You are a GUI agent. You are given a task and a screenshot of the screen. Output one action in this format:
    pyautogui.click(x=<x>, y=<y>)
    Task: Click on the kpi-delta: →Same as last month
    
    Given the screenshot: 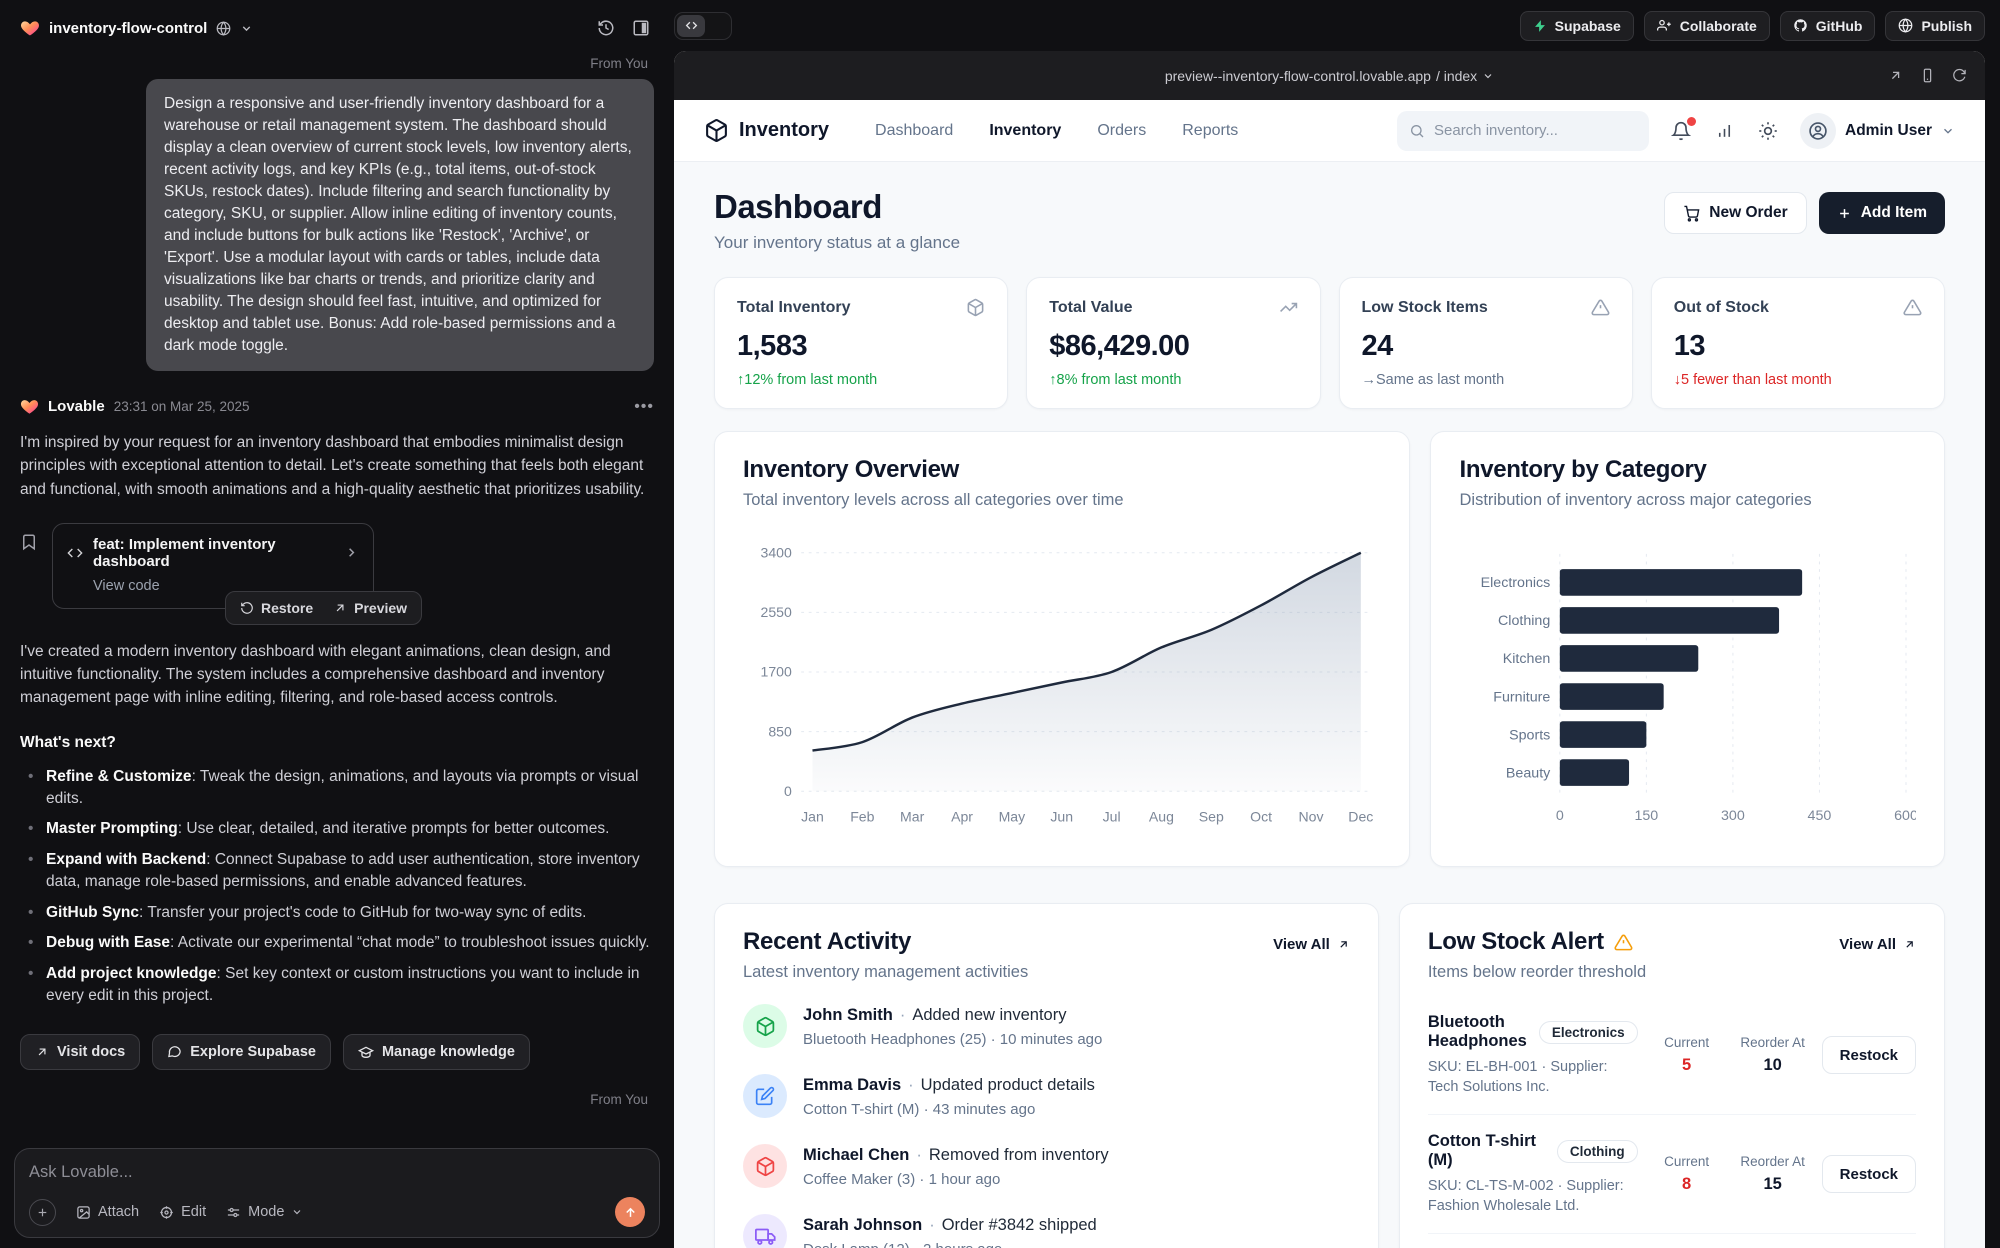 What is the action you would take?
    pyautogui.click(x=1433, y=380)
    